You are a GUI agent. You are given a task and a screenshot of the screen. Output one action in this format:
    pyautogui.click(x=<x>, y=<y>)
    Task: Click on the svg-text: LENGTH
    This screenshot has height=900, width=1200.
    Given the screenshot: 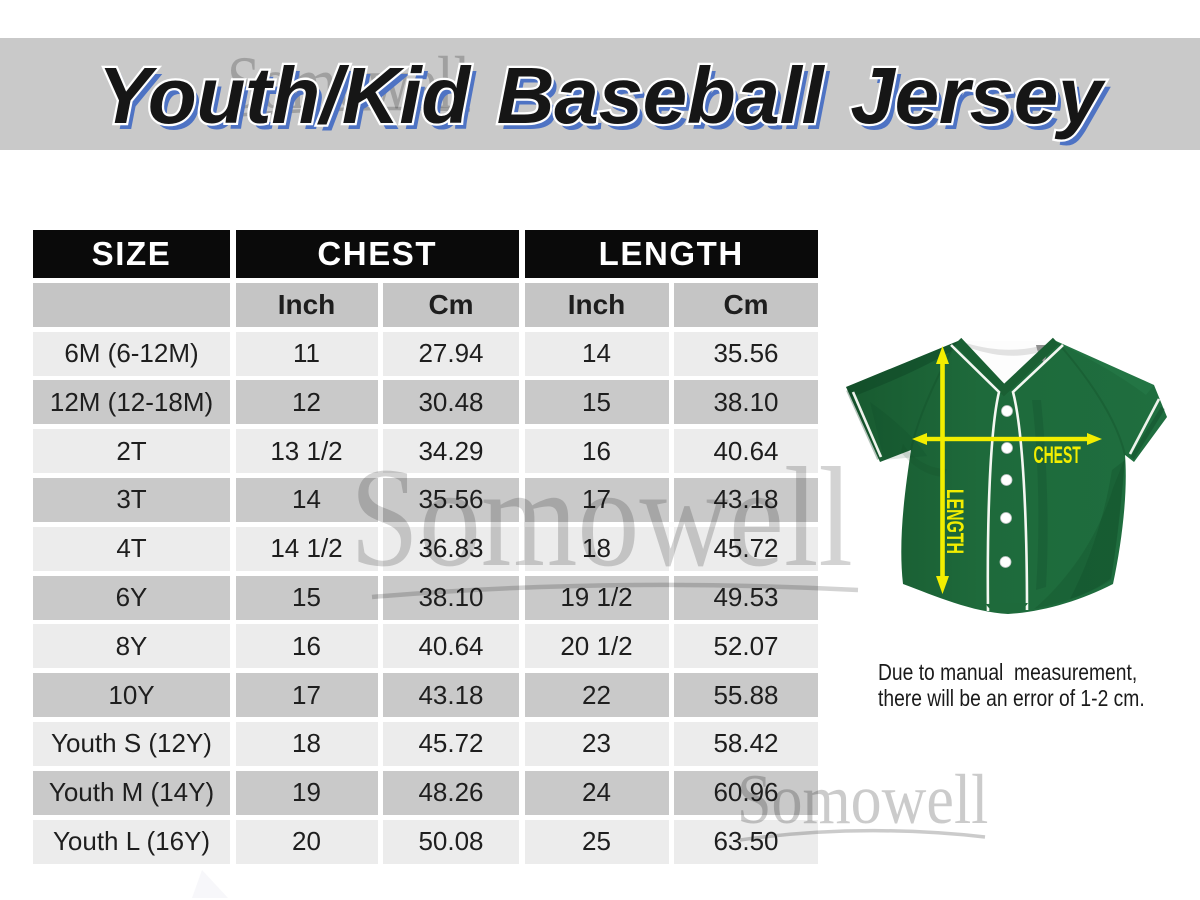 What is the action you would take?
    pyautogui.click(x=954, y=521)
    